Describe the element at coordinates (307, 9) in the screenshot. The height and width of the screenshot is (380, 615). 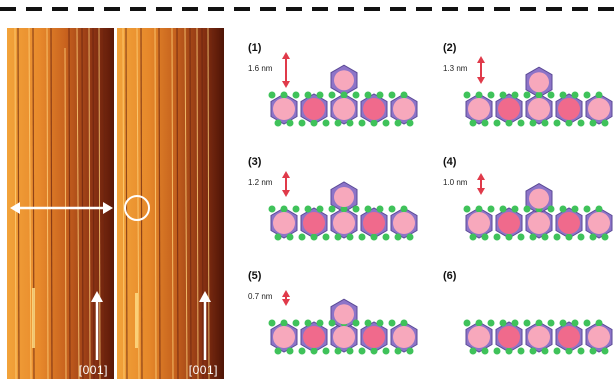
I see `dashed-separator` at that location.